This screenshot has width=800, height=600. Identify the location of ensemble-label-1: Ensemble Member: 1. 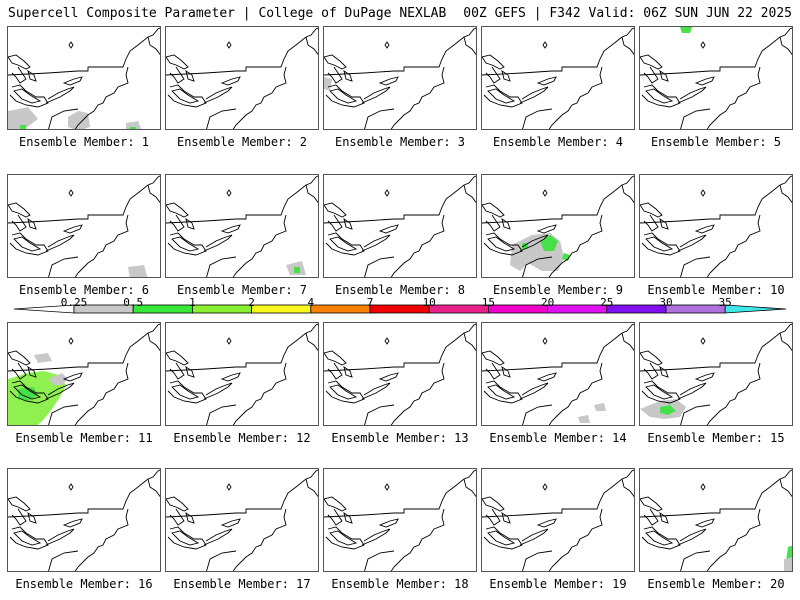
(84, 142).